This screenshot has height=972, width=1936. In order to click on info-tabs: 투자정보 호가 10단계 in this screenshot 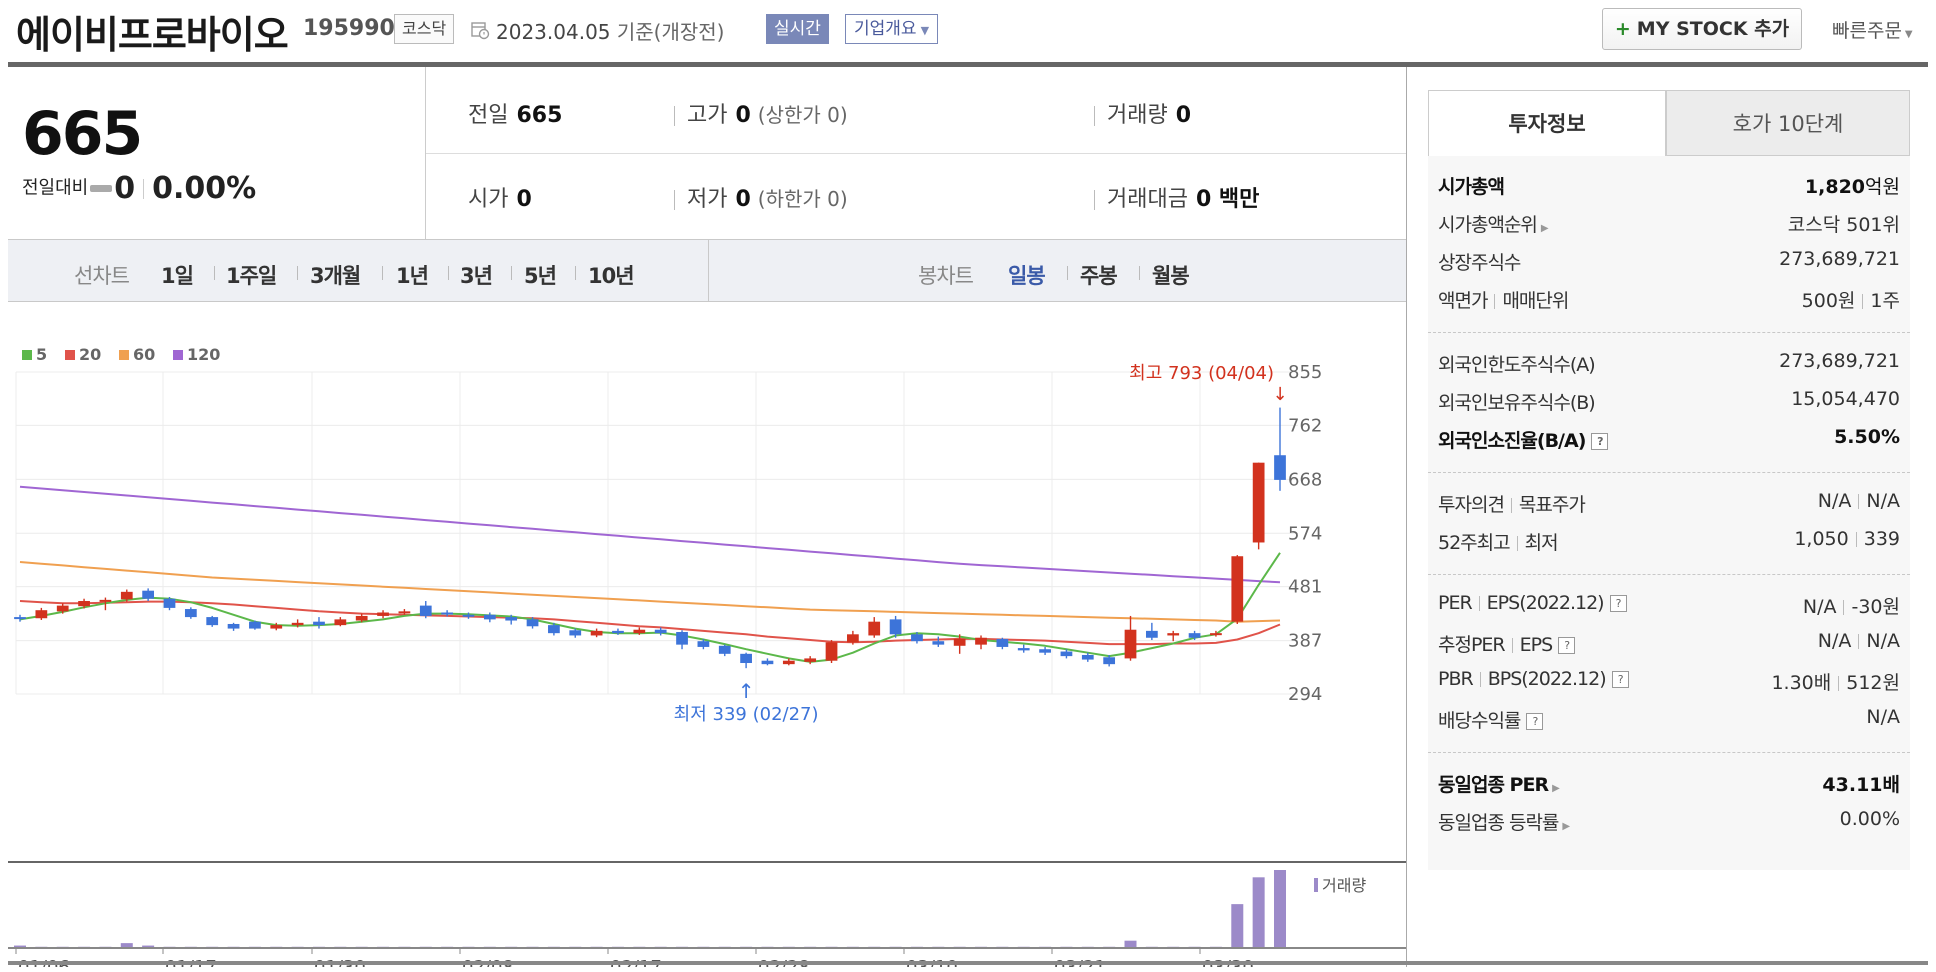, I will do `click(1669, 123)`.